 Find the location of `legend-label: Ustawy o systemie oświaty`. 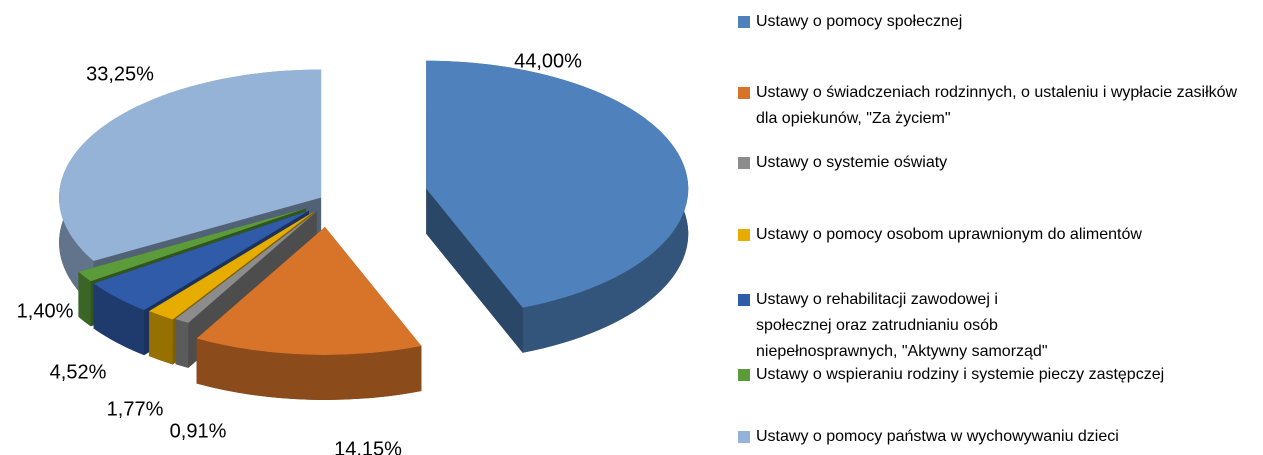

legend-label: Ustawy o systemie oświaty is located at coordinates (852, 162).